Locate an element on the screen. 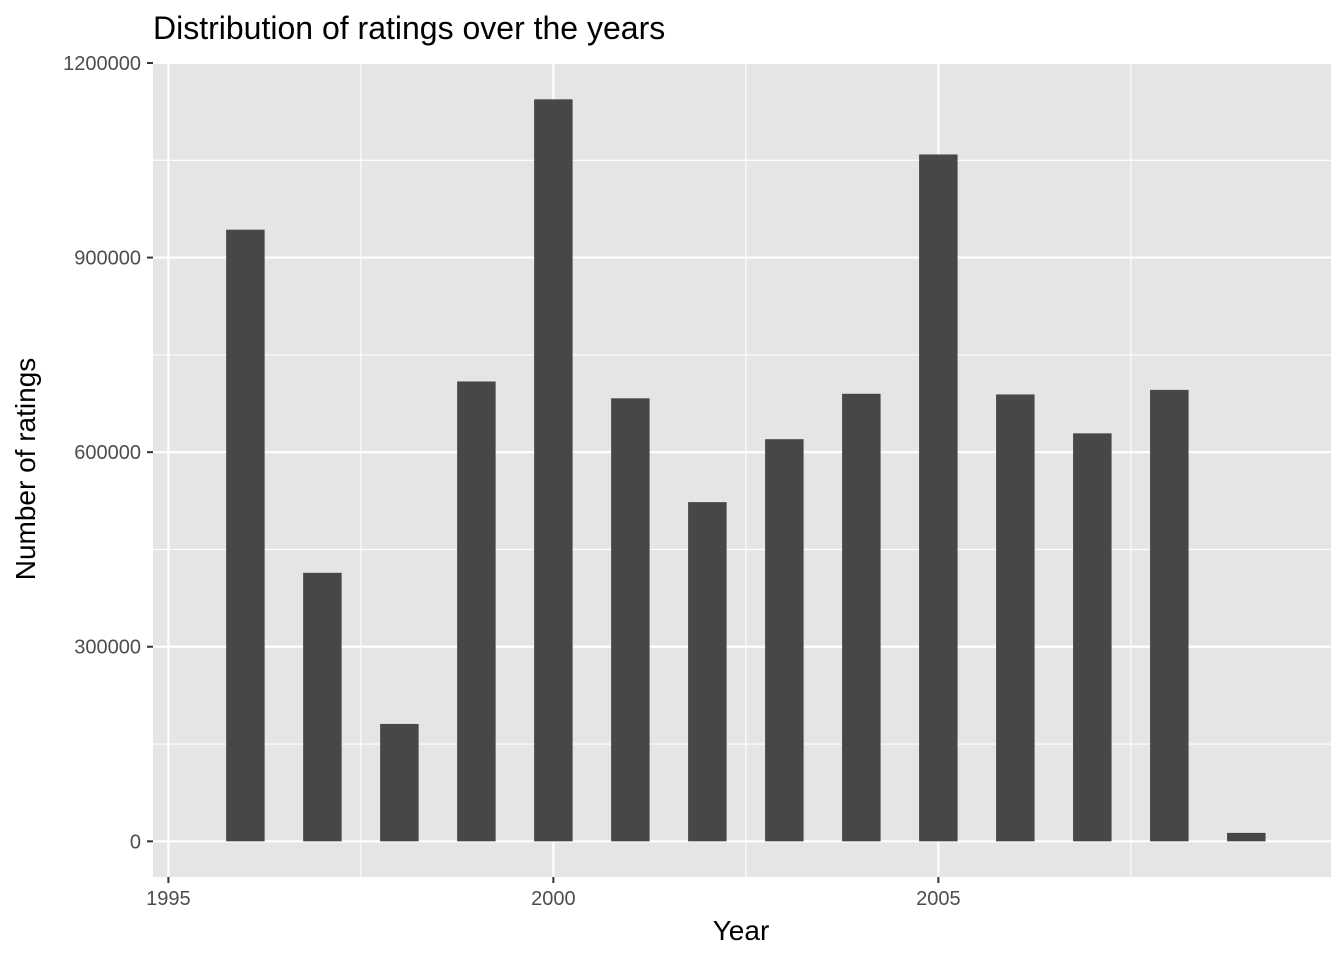  bar-1998 is located at coordinates (399, 782).